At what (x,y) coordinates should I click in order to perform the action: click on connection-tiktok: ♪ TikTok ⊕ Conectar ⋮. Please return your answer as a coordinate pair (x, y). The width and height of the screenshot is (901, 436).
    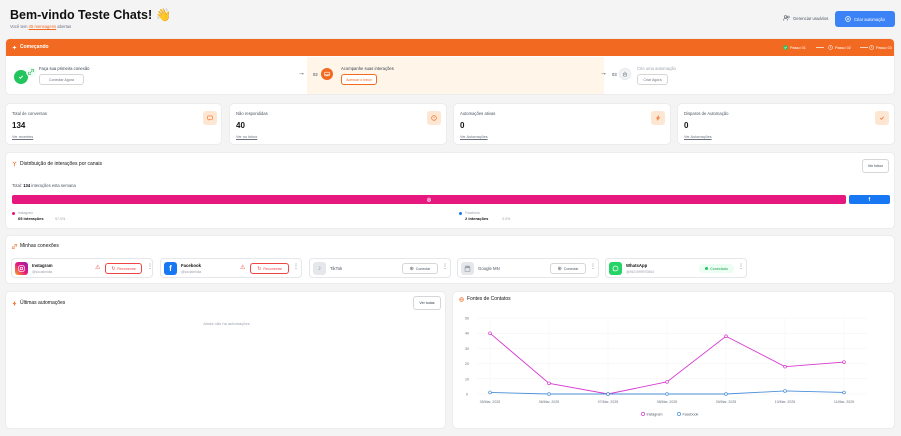
    Looking at the image, I should click on (380, 268).